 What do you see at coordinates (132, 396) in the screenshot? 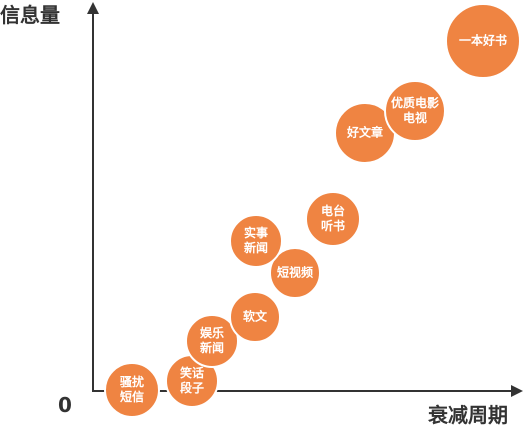
I see `node-label: 短信` at bounding box center [132, 396].